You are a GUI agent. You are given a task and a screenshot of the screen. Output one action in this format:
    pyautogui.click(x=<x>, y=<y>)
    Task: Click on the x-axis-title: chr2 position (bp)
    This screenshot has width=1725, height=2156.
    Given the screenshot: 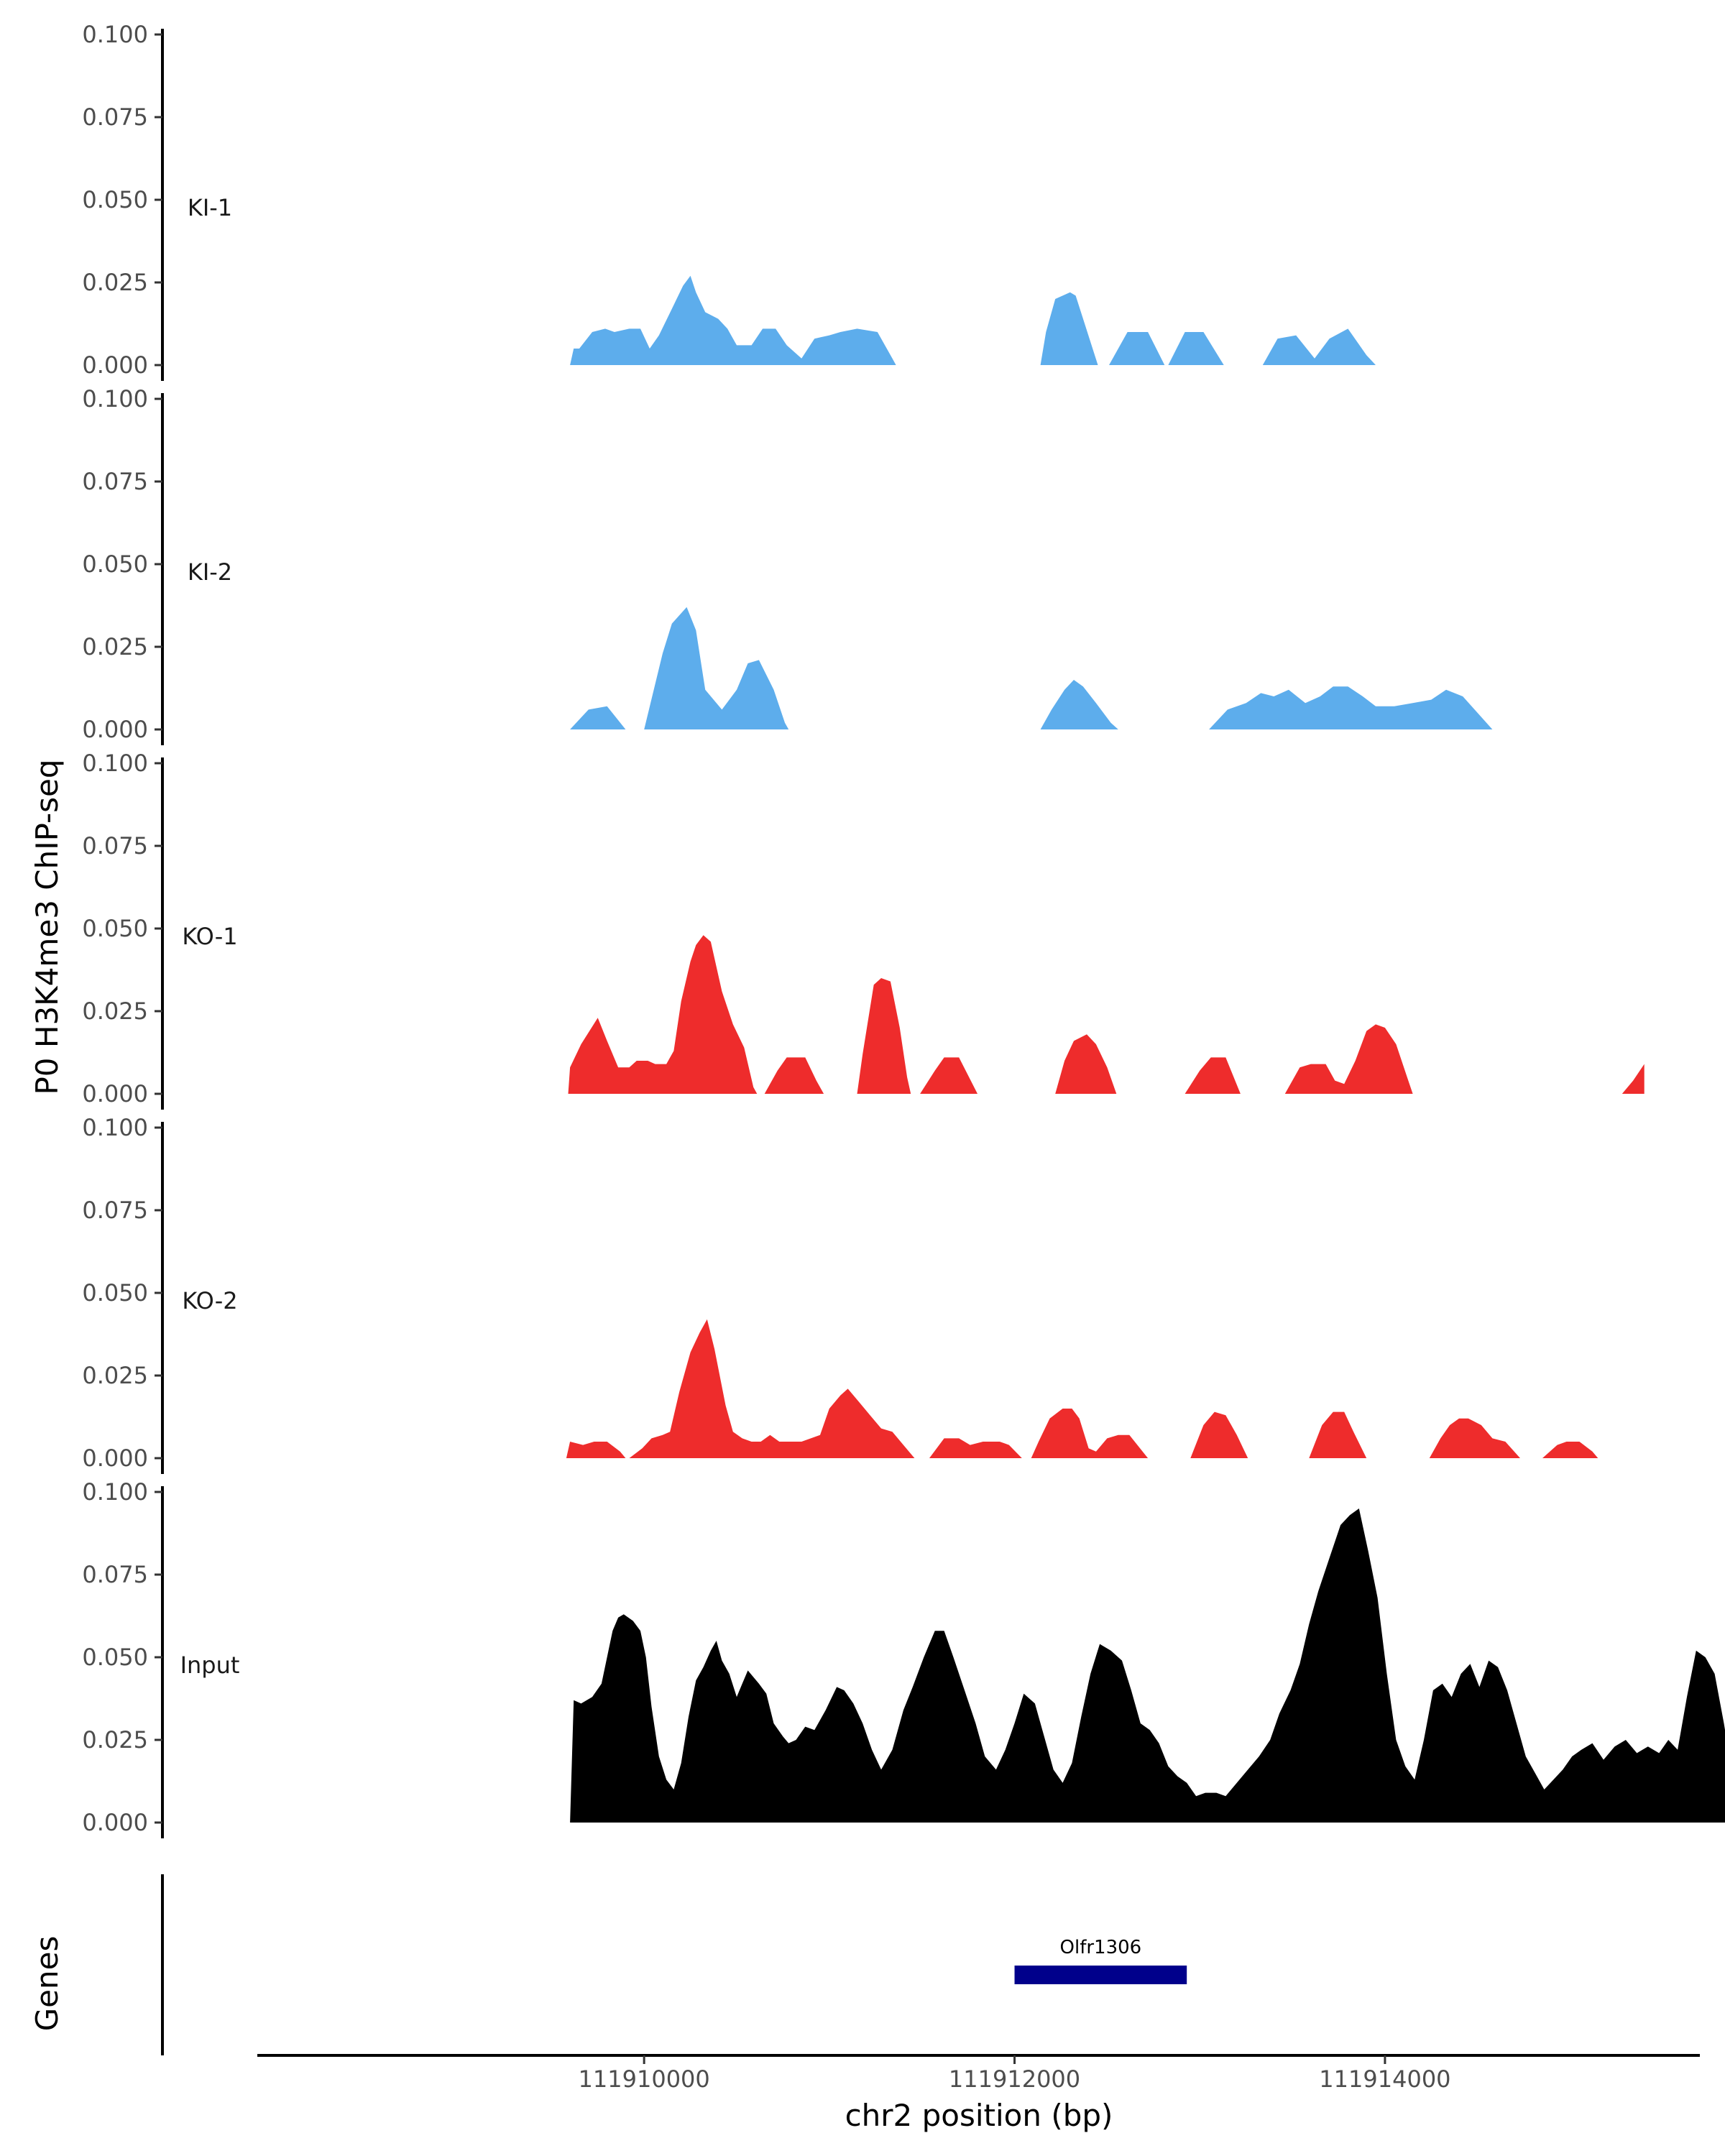 What is the action you would take?
    pyautogui.click(x=979, y=2115)
    